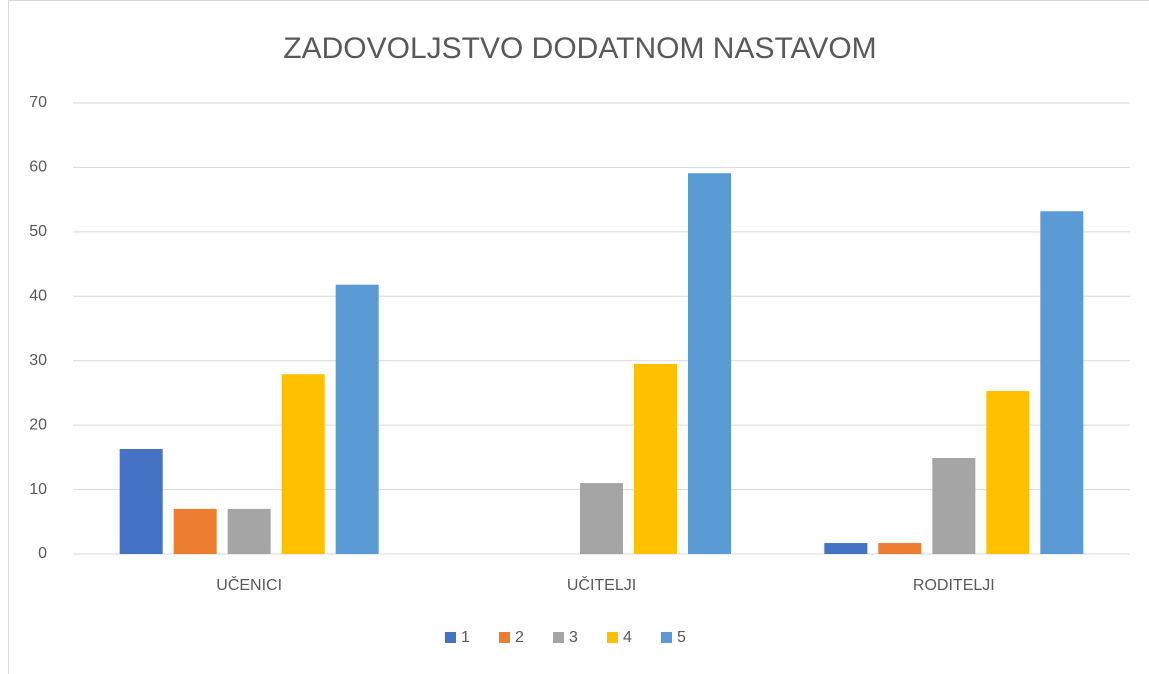 Image resolution: width=1149 pixels, height=674 pixels. I want to click on y-tick-label: 0, so click(42, 553).